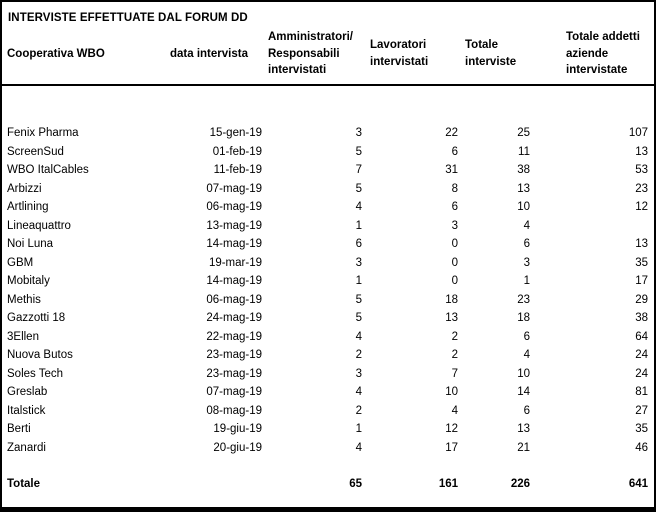 The height and width of the screenshot is (512, 656). I want to click on table-cell: Italstick, so click(26, 410).